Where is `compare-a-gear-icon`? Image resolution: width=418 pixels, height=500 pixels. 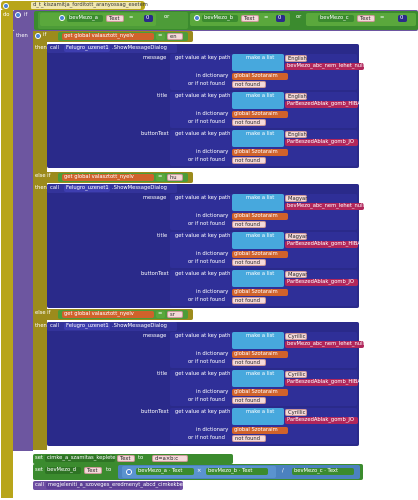 compare-a-gear-icon is located at coordinates (62, 18).